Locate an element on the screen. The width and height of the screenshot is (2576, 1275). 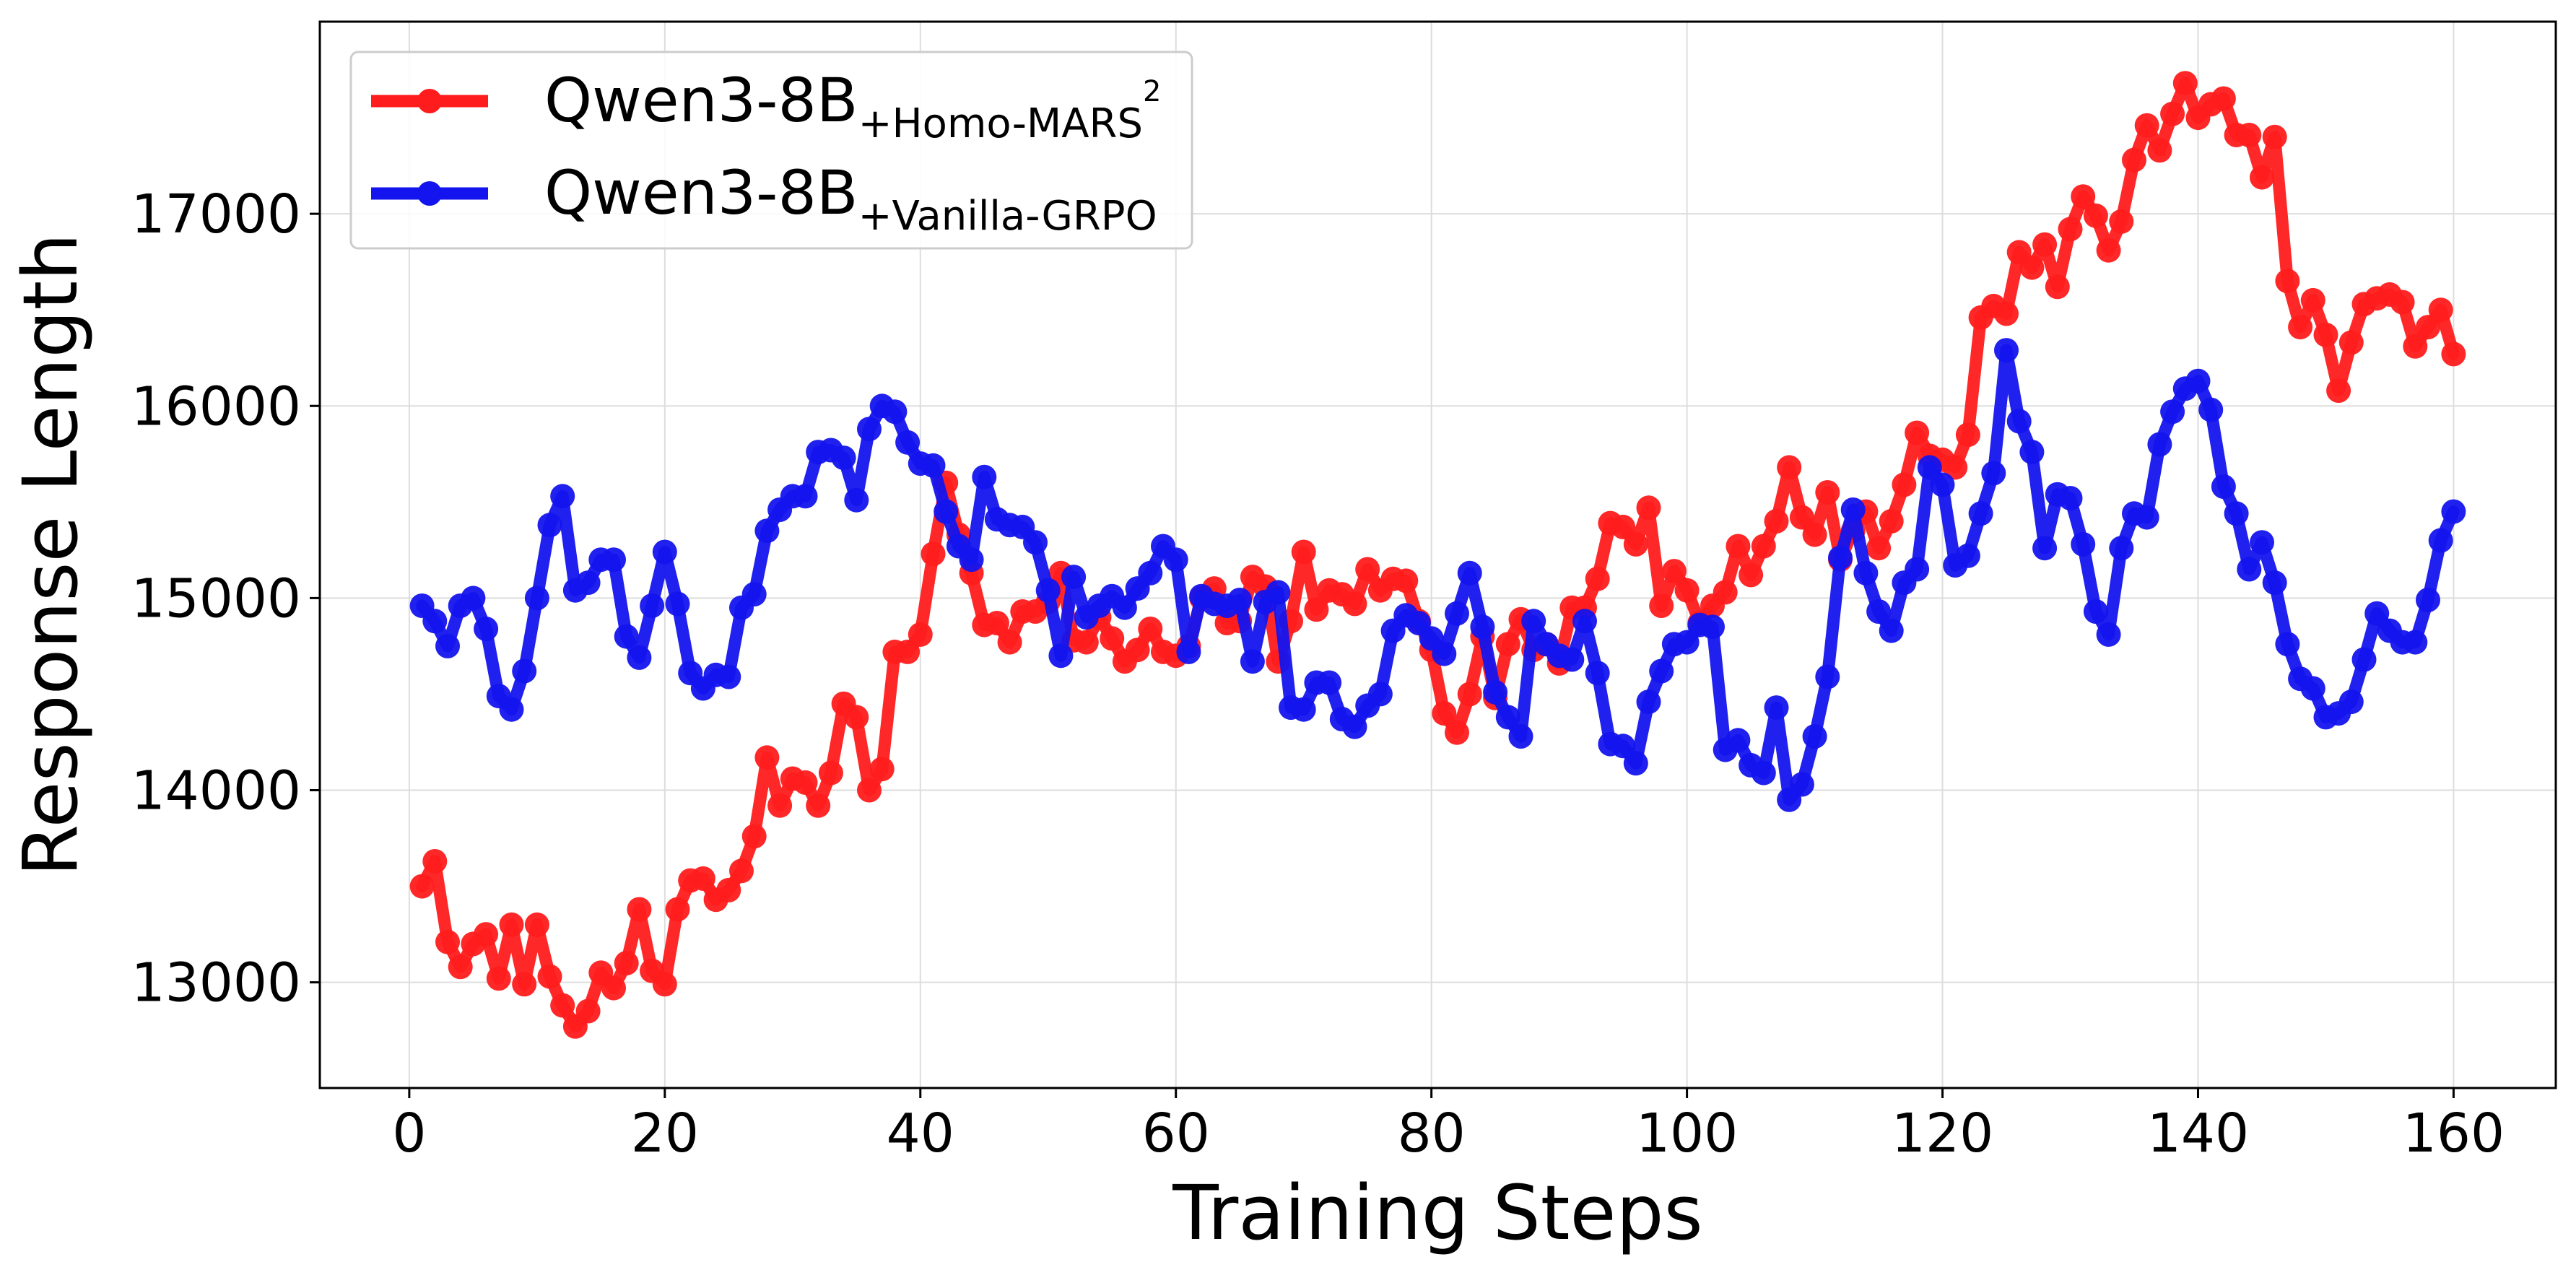
x-tick-label: 160 is located at coordinates (2454, 1133).